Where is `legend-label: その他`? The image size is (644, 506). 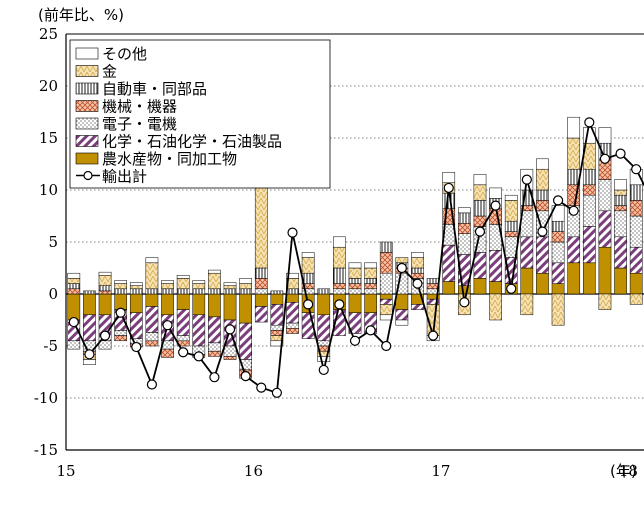
legend-label: その他 is located at coordinates (124, 54).